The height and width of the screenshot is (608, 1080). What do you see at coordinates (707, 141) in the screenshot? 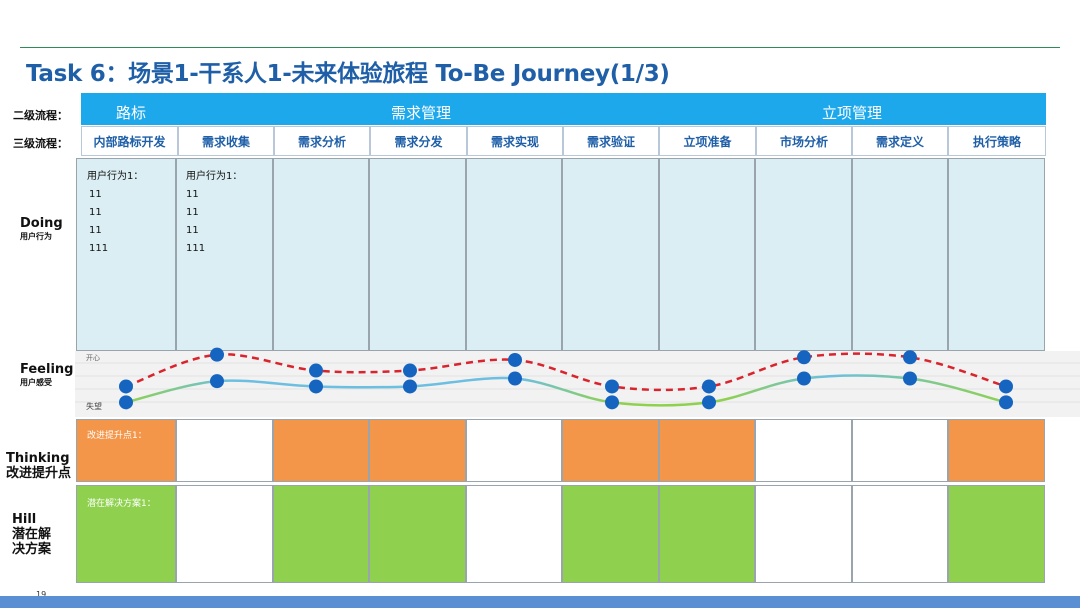
I see `level3-cell: 立项准备` at bounding box center [707, 141].